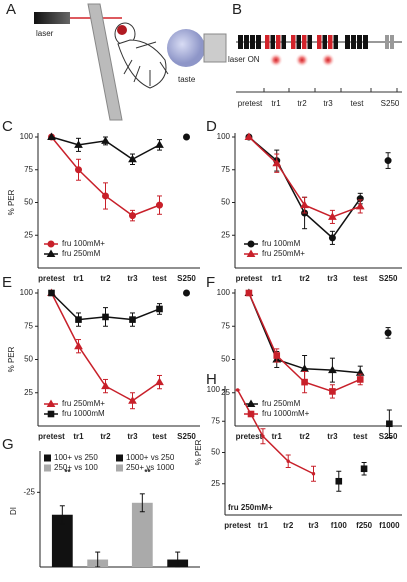 The width and height of the screenshot is (407, 582). What do you see at coordinates (11, 9) in the screenshot?
I see `panel-label: A` at bounding box center [11, 9].